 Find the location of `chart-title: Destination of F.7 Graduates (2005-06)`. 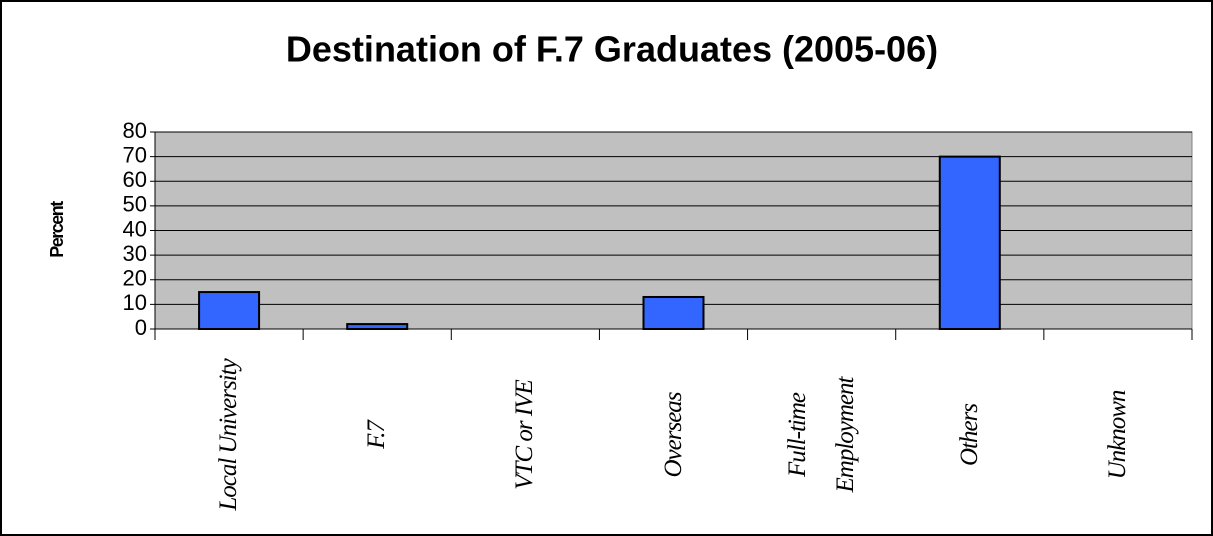

chart-title: Destination of F.7 Graduates (2005-06) is located at coordinates (612, 49).